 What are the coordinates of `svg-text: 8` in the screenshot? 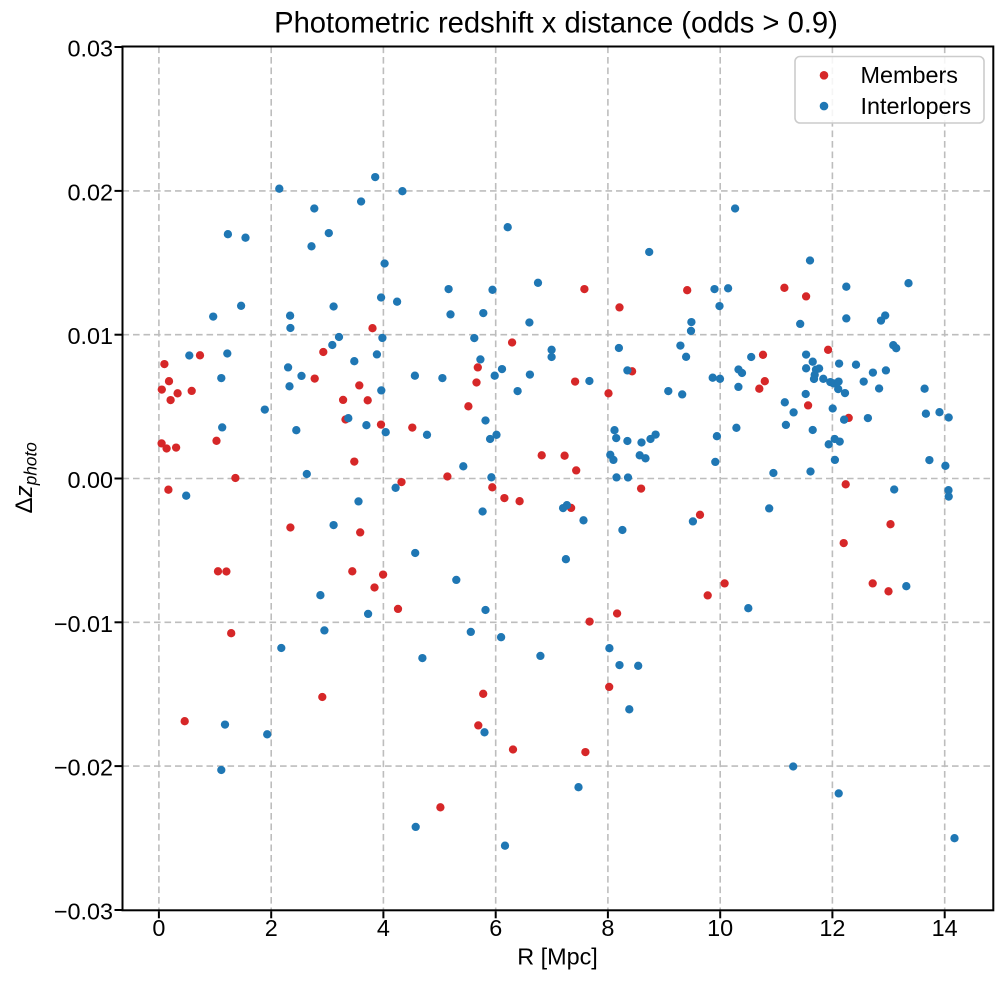 It's located at (607, 928).